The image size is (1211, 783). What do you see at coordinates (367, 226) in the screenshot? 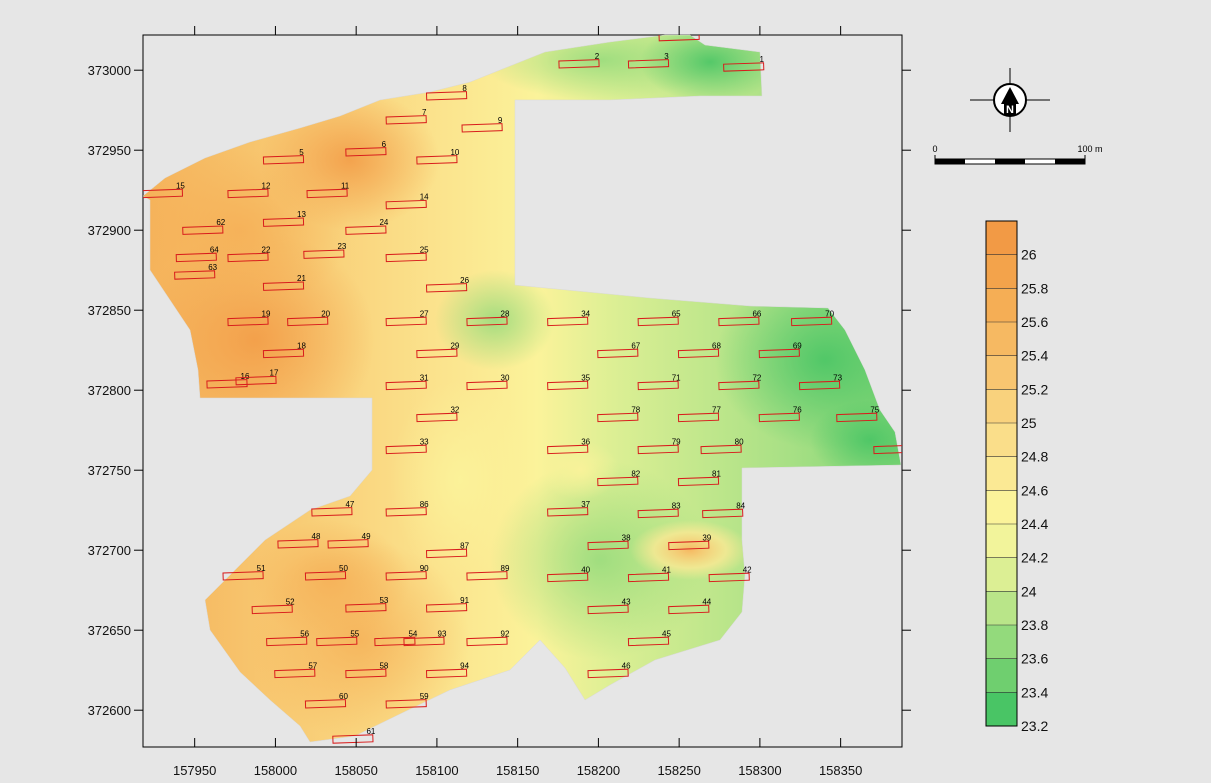
I see `plot-24: 24` at bounding box center [367, 226].